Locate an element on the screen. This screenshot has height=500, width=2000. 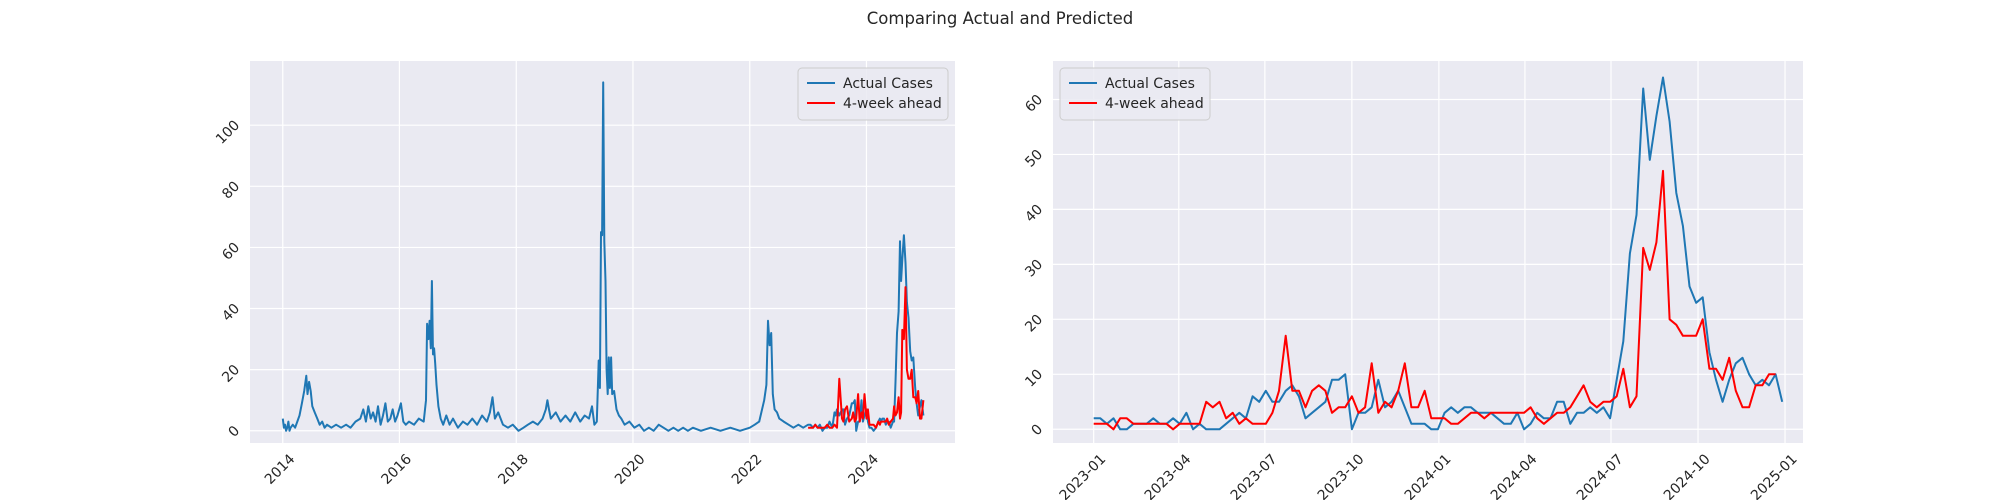
x-tick-label: 2020 is located at coordinates (630, 469).